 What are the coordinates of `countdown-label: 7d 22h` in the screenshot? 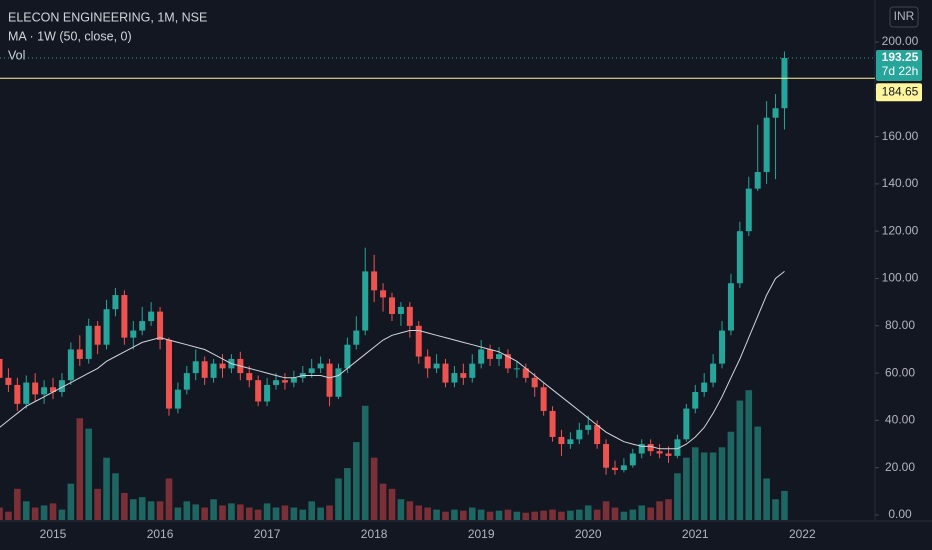 It's located at (900, 71).